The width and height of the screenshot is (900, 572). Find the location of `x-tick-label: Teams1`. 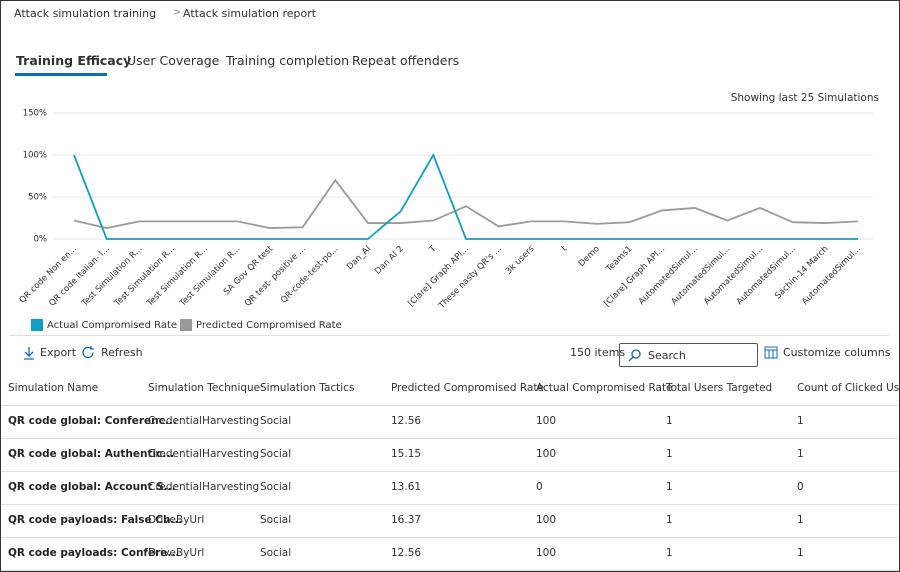

x-tick-label: Teams1 is located at coordinates (619, 259).